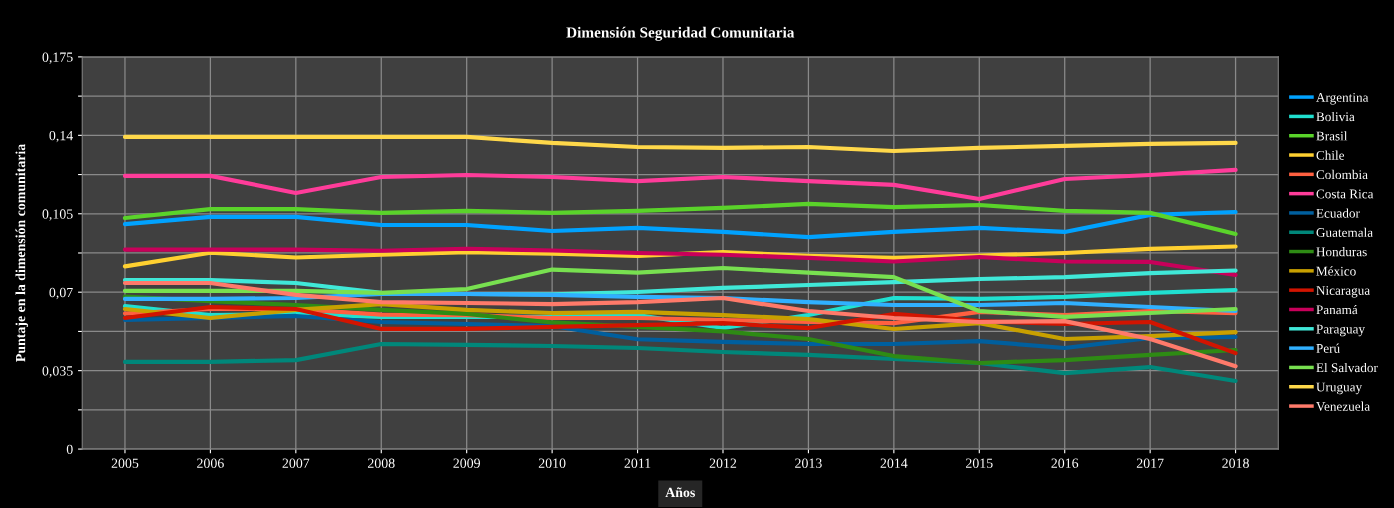 This screenshot has width=1394, height=508. I want to click on x-tick-label: 2009, so click(467, 463).